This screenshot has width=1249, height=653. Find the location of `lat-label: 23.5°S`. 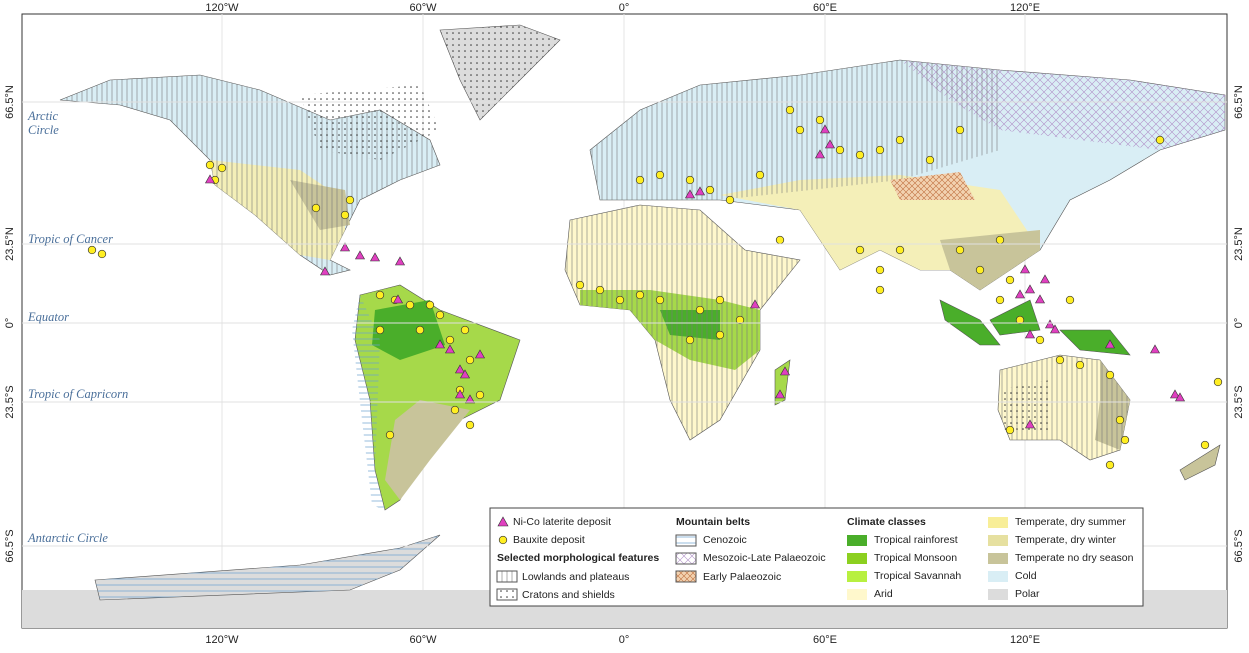

lat-label: 23.5°S is located at coordinates (1239, 401).